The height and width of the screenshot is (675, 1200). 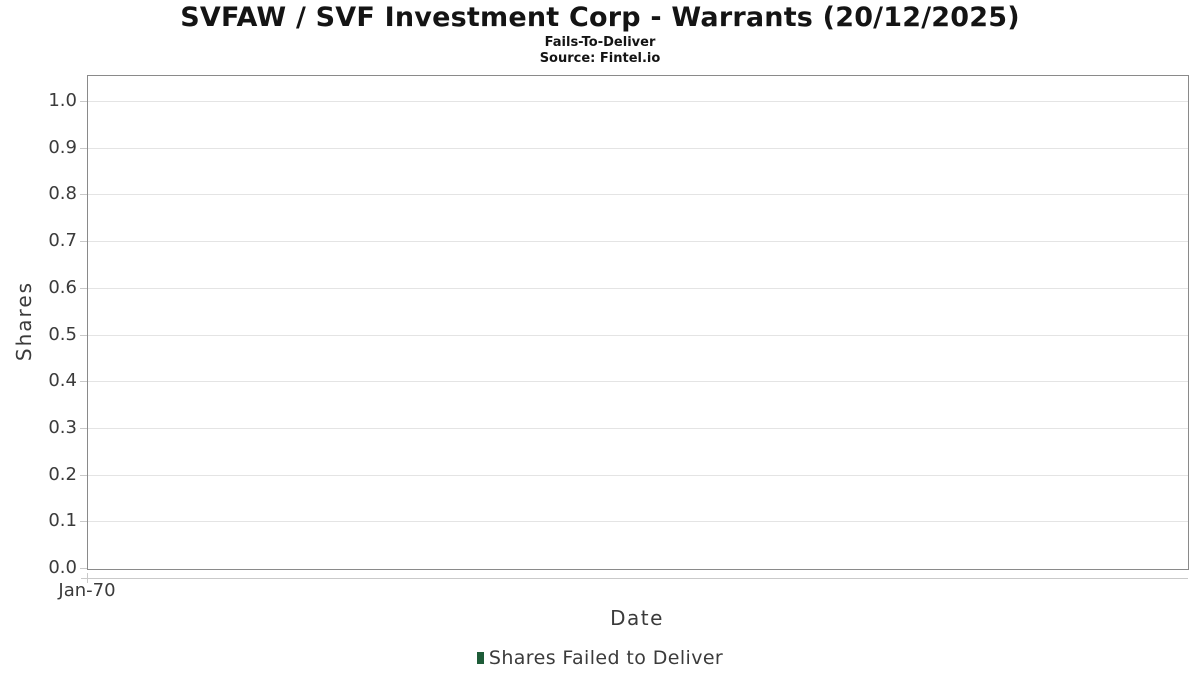 What do you see at coordinates (83, 195) in the screenshot?
I see `y-tick-mark-0.8` at bounding box center [83, 195].